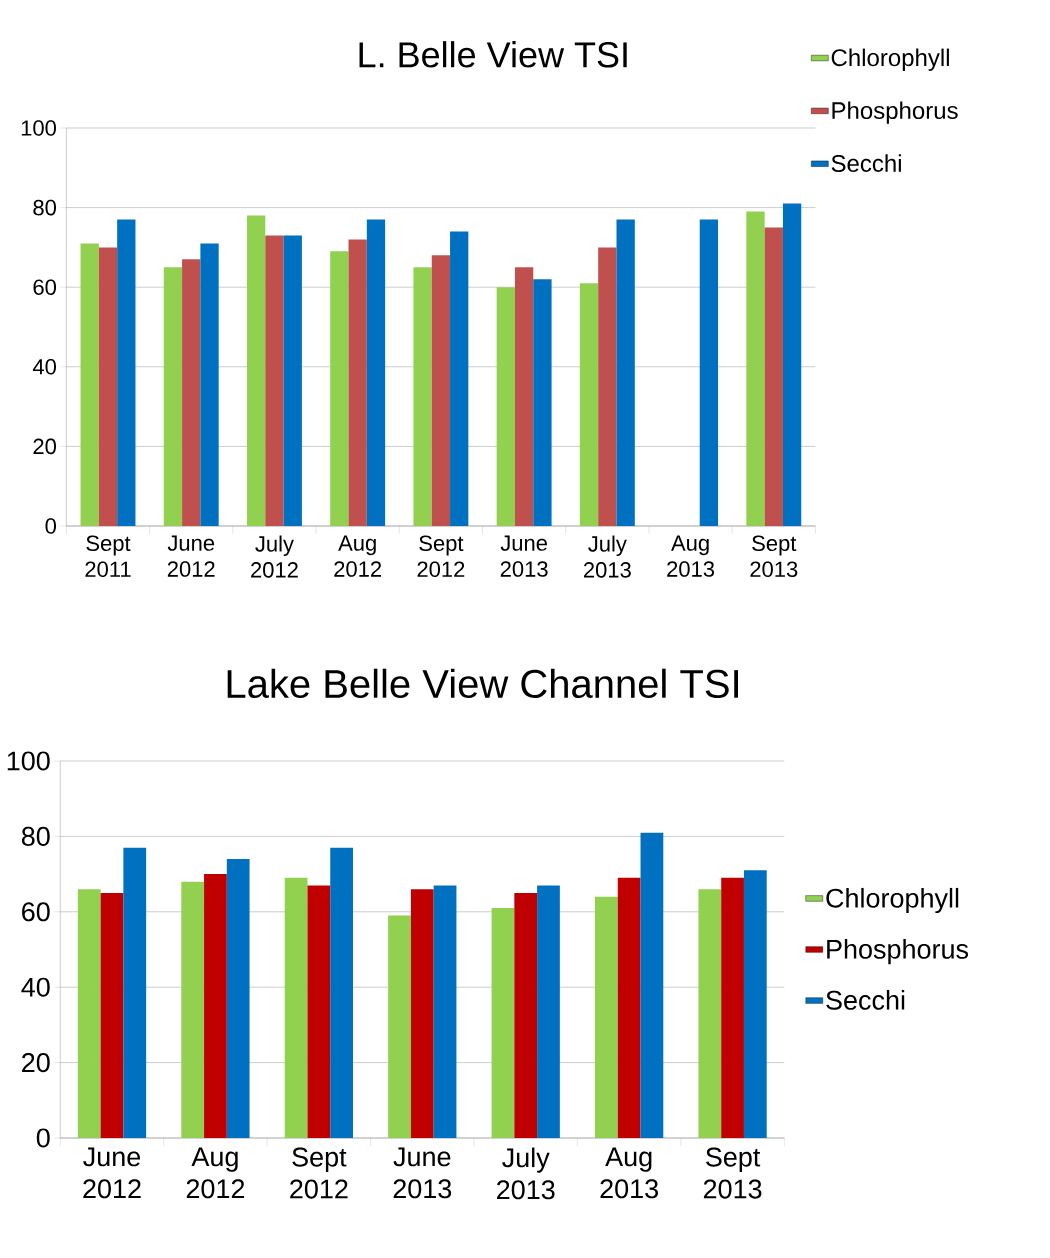 This screenshot has height=1258, width=1050. What do you see at coordinates (274, 556) in the screenshot?
I see `x-tick-label: July 2012` at bounding box center [274, 556].